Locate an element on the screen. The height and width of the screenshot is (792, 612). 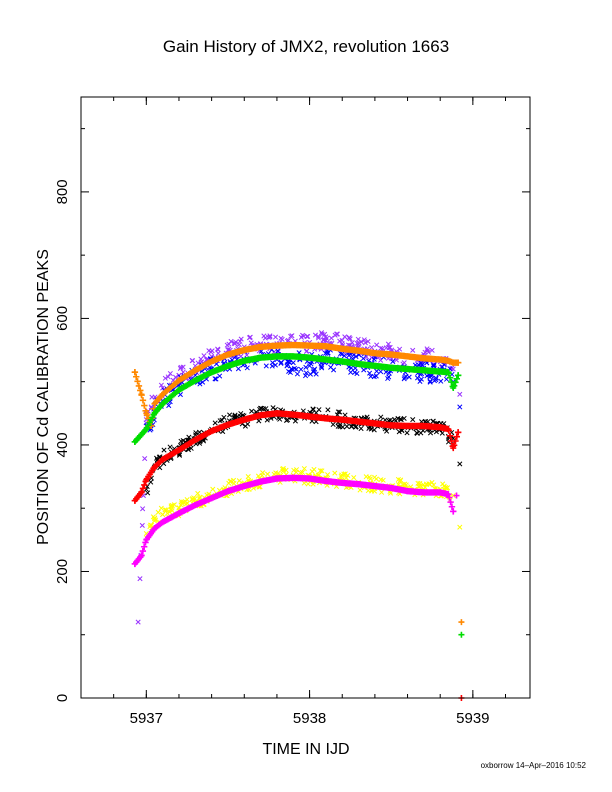
x-tick-label: 5938 is located at coordinates (309, 718).